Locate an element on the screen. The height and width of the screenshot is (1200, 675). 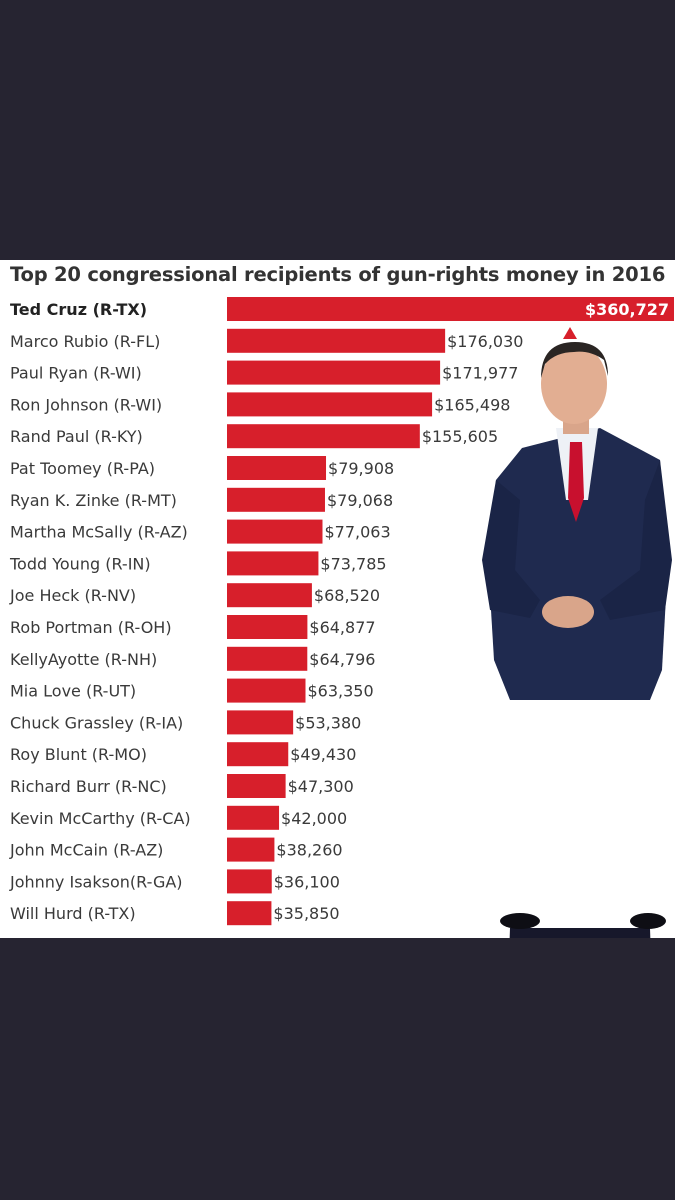
person-left-sleeve is located at coordinates (511, 549).